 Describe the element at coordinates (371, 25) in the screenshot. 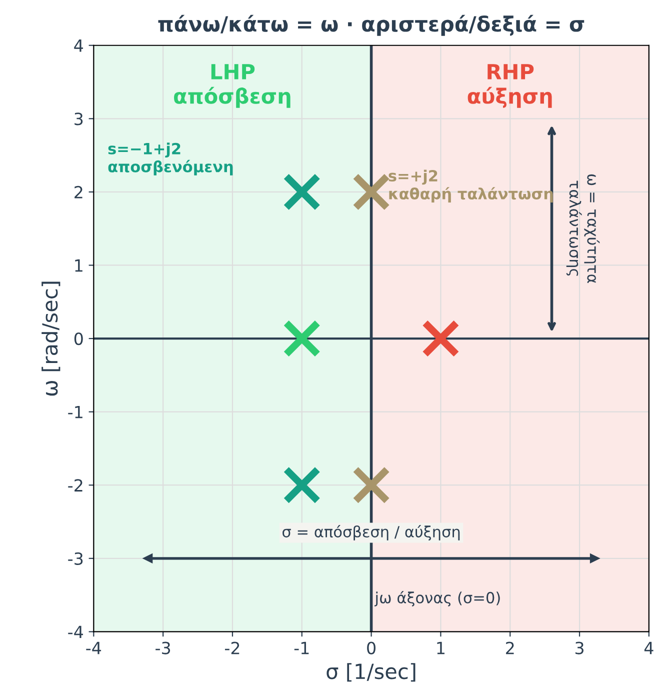

I see `chart-title: πάνω/κάτω = ω · αριστερά/δεξιά = σ` at that location.